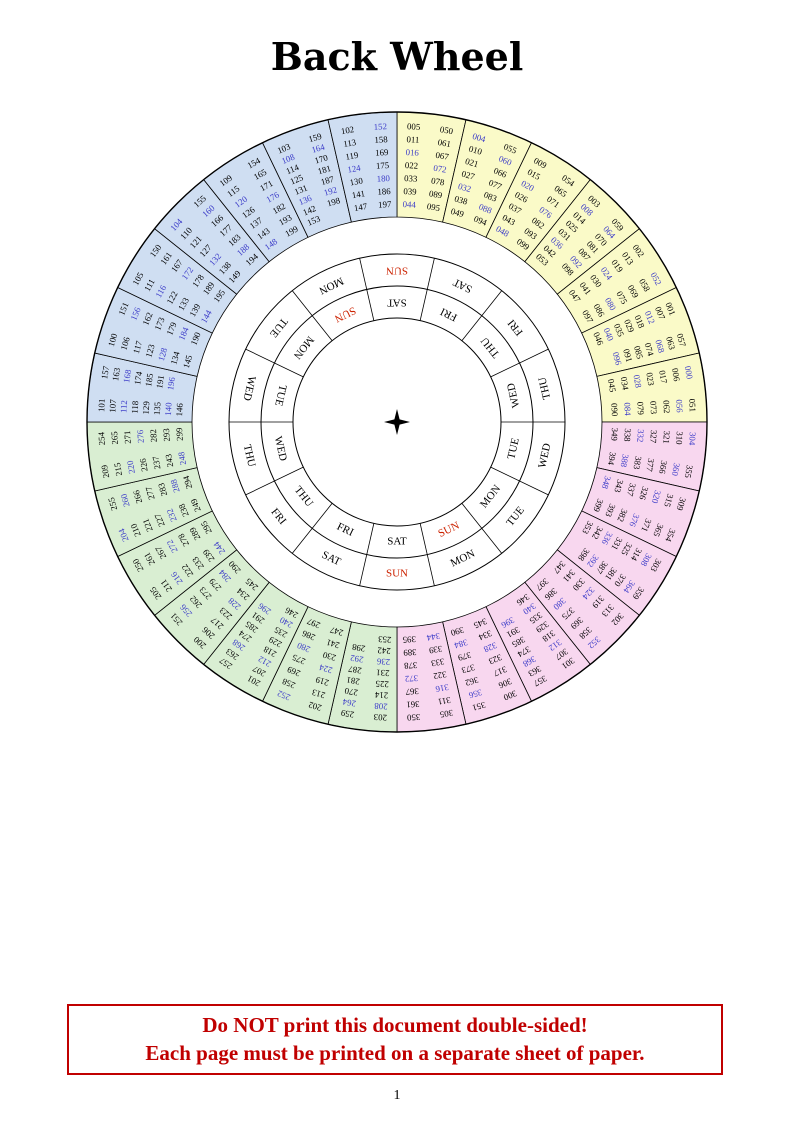  I want to click on year-label: 277, so click(149, 493).